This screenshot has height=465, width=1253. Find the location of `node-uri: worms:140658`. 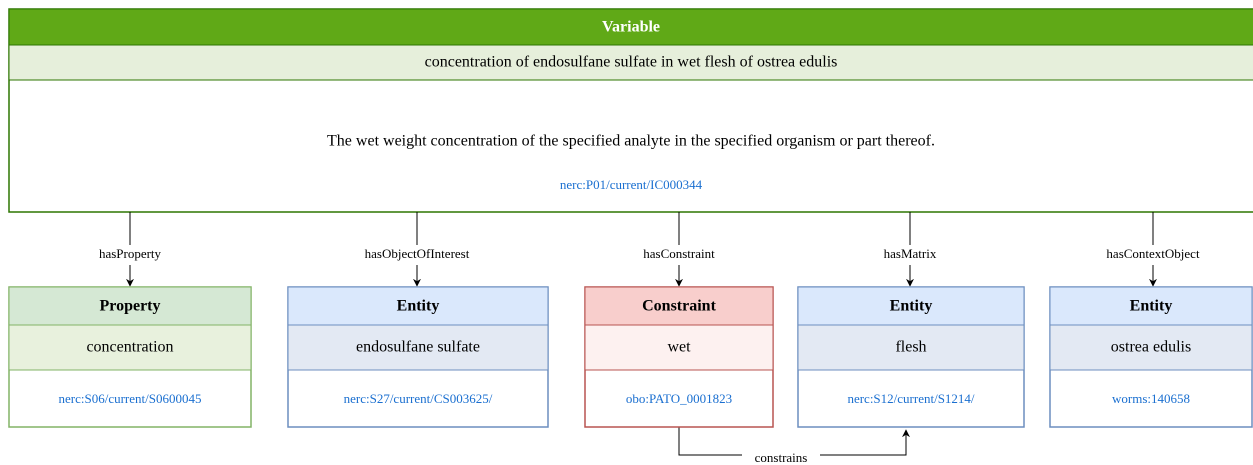

node-uri: worms:140658 is located at coordinates (1151, 398).